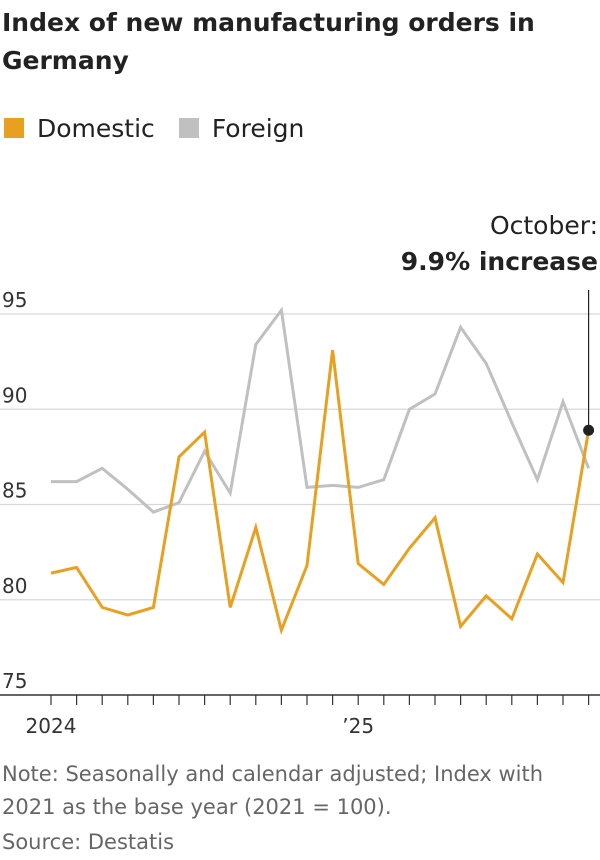 The image size is (600, 860). I want to click on x-tick-label-2025-01: ’25, so click(358, 726).